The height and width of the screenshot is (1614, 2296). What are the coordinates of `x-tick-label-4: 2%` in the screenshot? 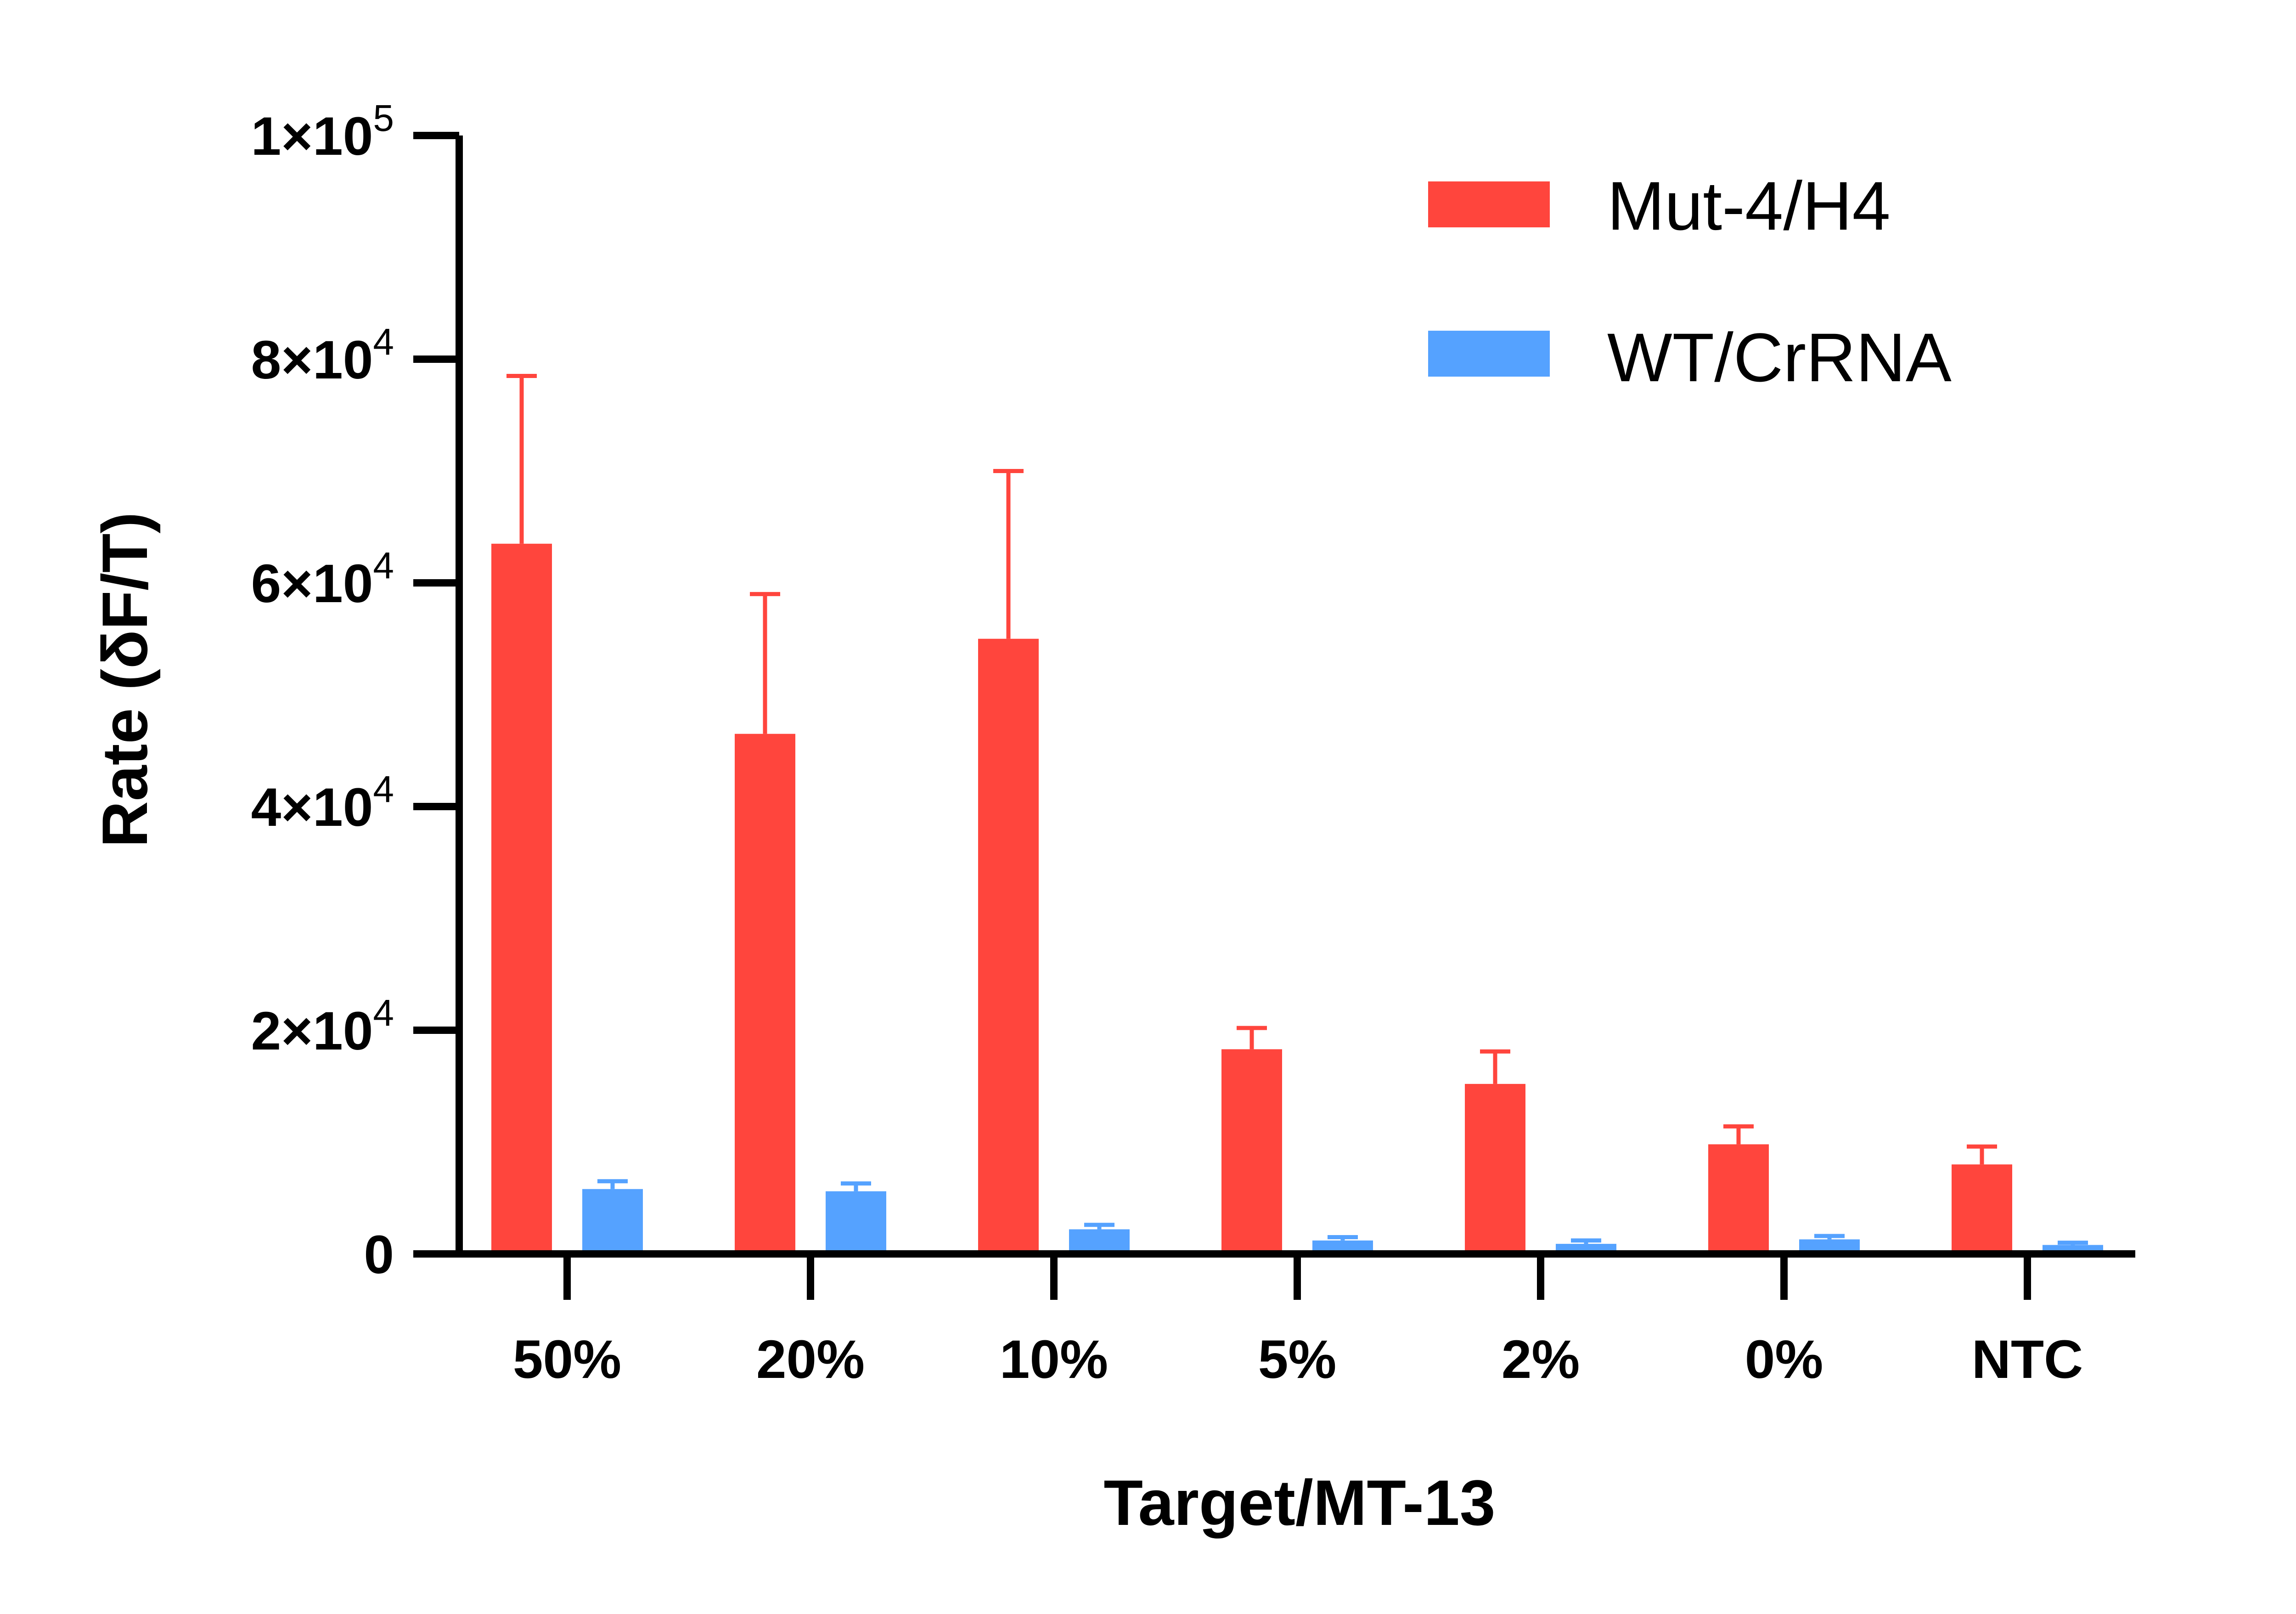 It's located at (1541, 1359).